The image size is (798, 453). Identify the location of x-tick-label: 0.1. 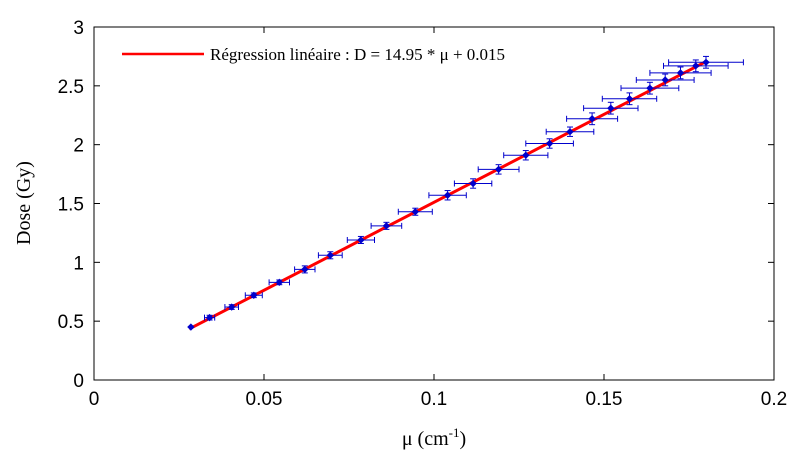
(434, 399).